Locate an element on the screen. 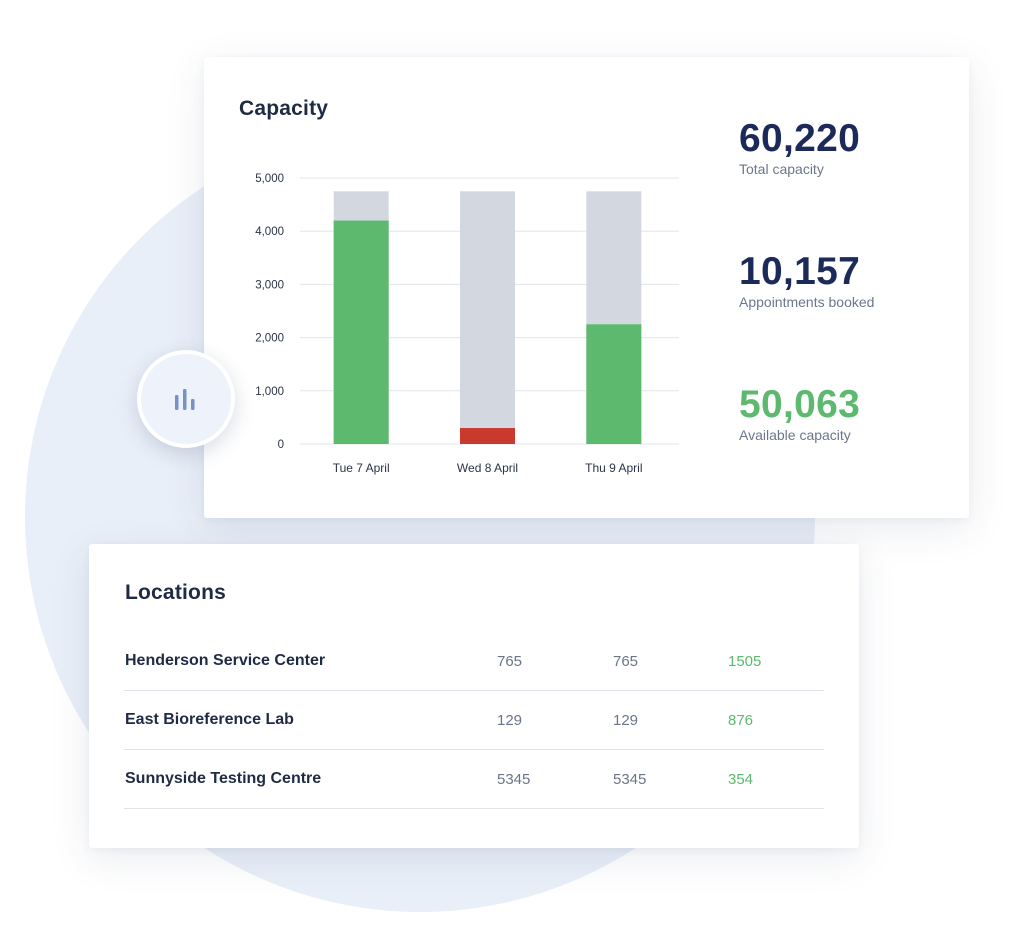  x-tick-label: Thu 9 April is located at coordinates (613, 468).